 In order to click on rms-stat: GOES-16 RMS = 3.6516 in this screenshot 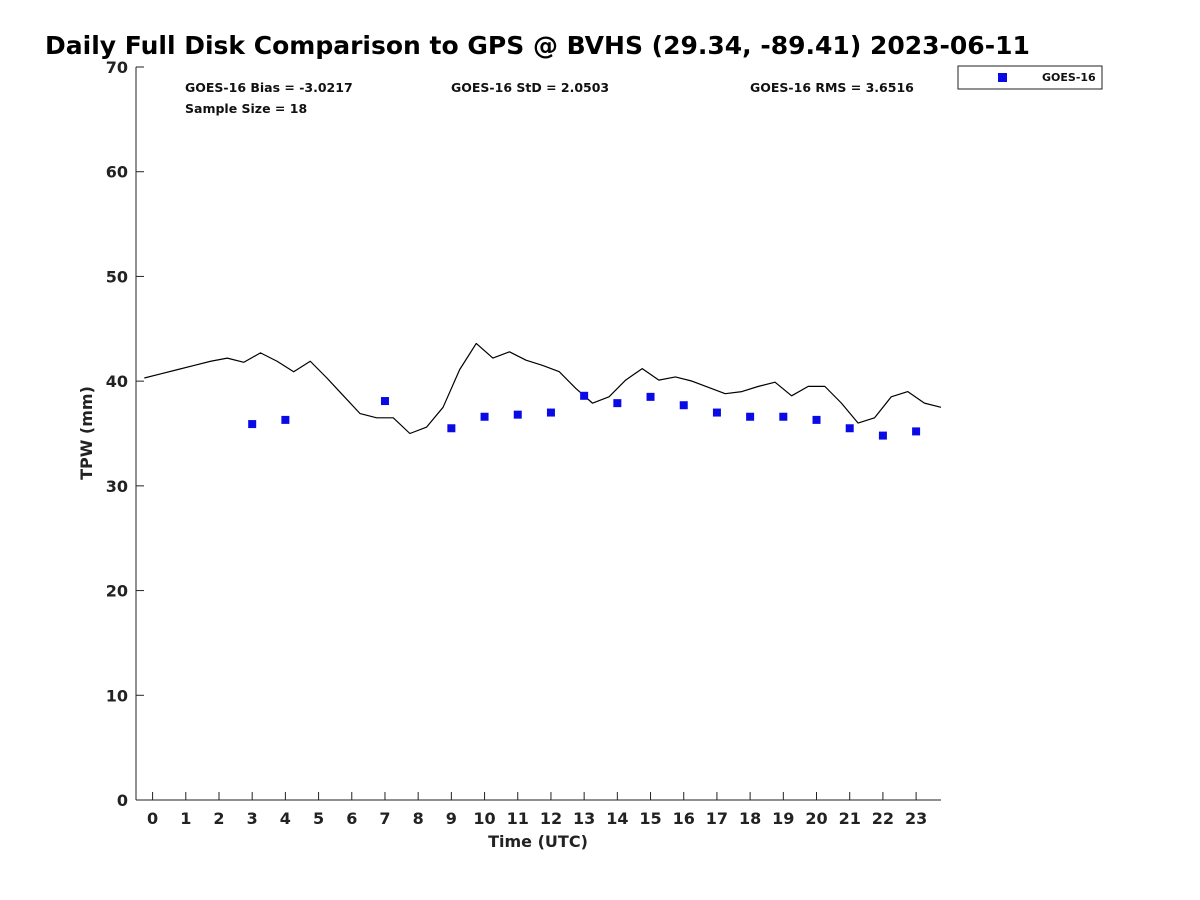, I will do `click(832, 87)`.